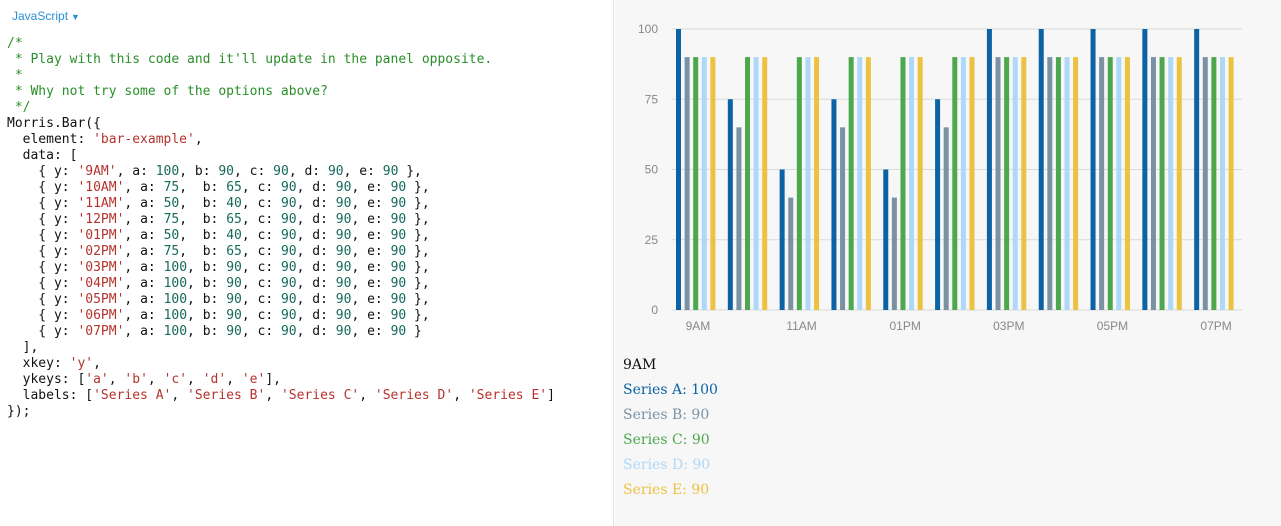 Image resolution: width=1281 pixels, height=526 pixels. I want to click on code-token: * Why not try some of the options above?, so click(167, 91).